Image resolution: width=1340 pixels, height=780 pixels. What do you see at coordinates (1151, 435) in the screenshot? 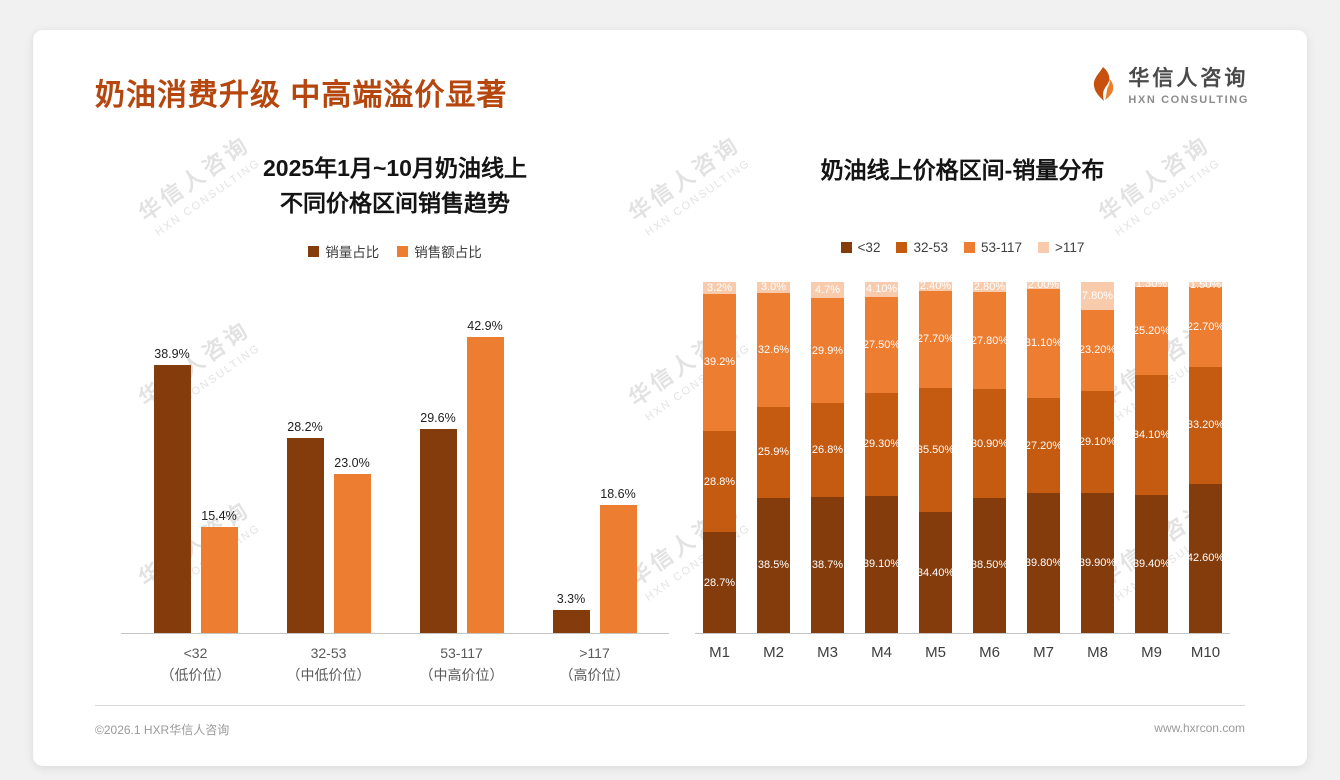
I see `bar-segment: 34.10%` at bounding box center [1151, 435].